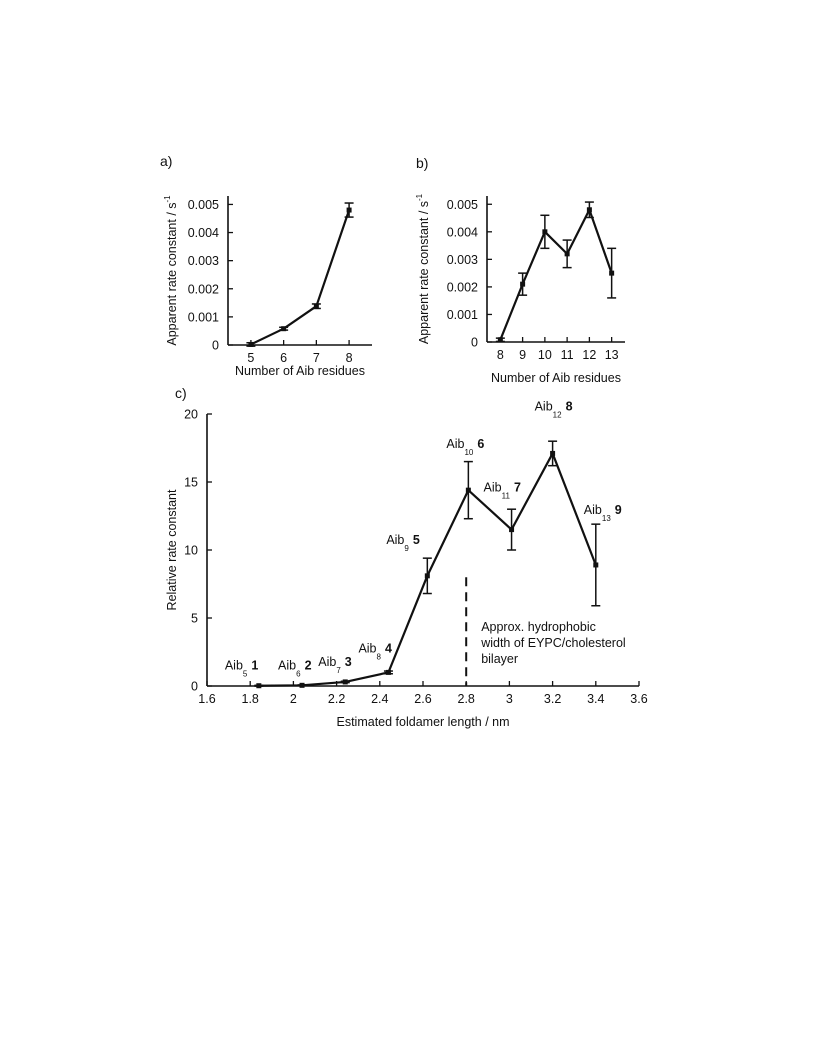 Image resolution: width=816 pixels, height=1056 pixels. I want to click on panel-c-point-label: Aib12 8, so click(554, 409).